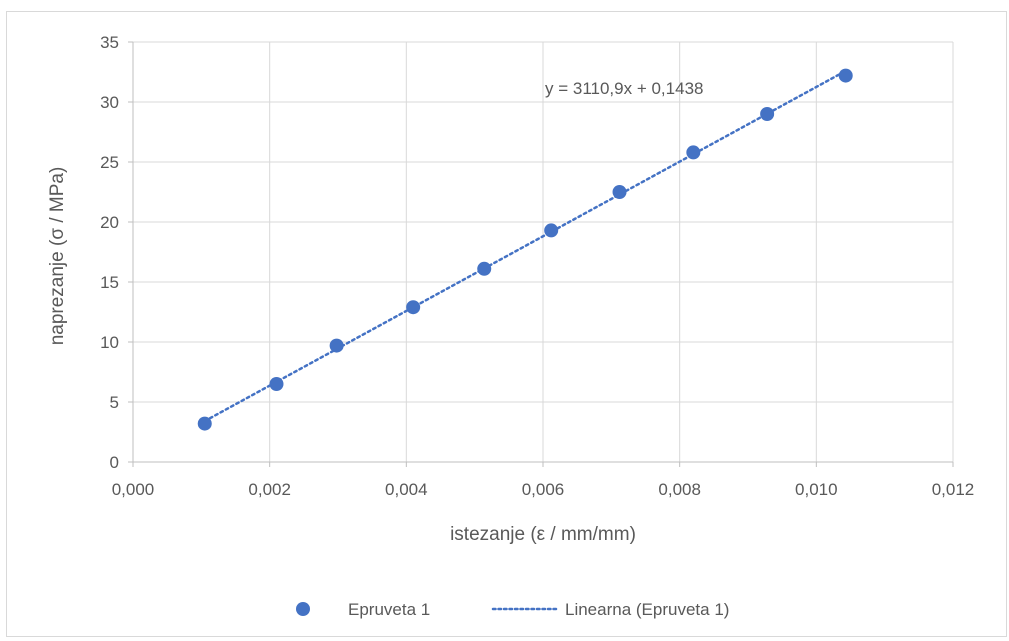 The image size is (1009, 641). Describe the element at coordinates (109, 282) in the screenshot. I see `y-tick-label: 15` at that location.